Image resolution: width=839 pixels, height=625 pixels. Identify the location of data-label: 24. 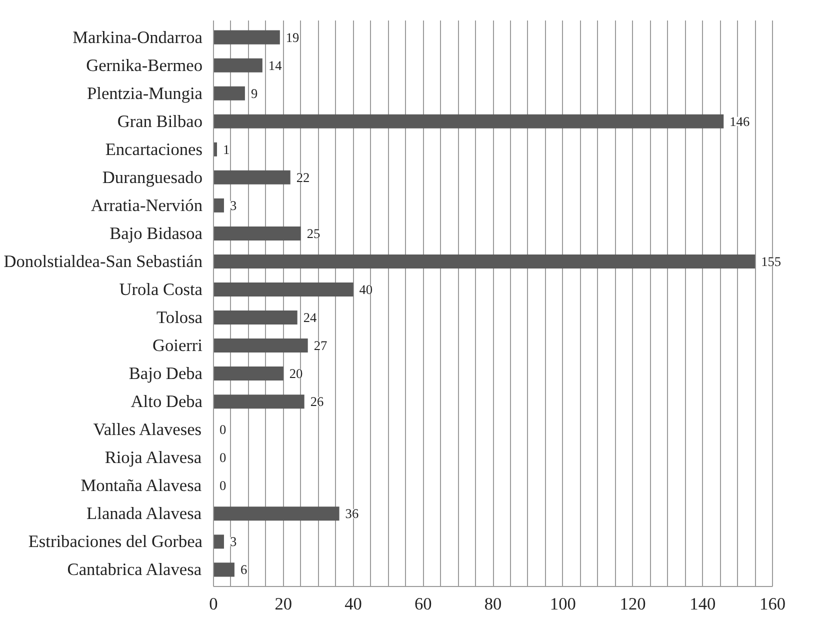
(310, 318).